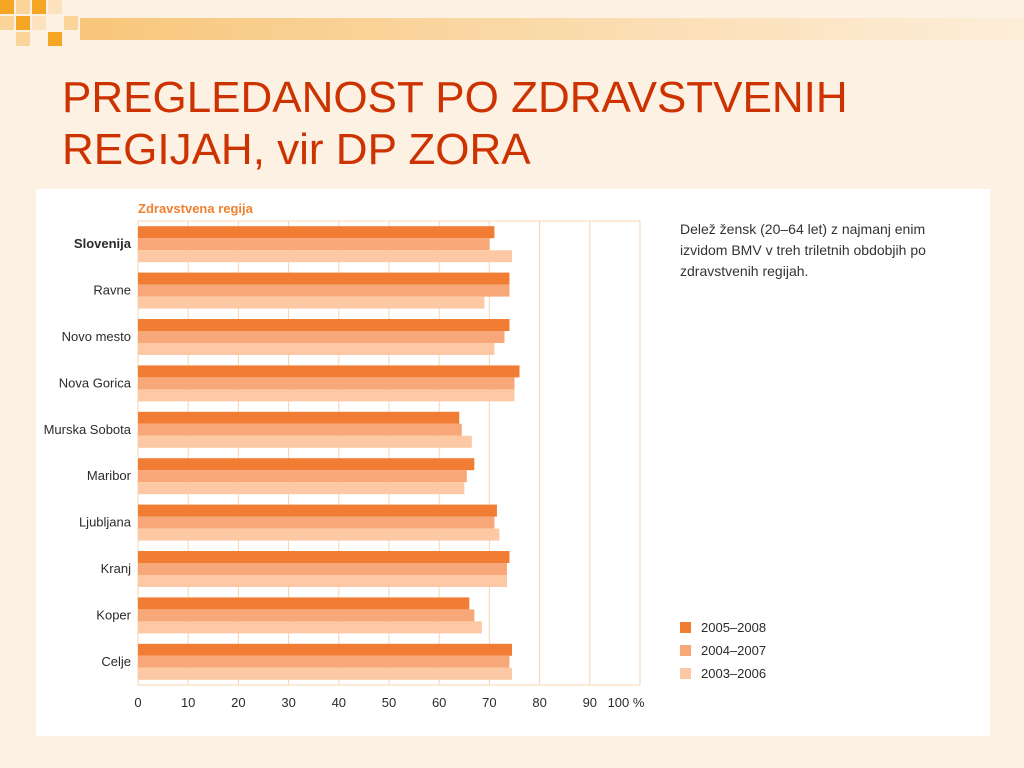 This screenshot has height=768, width=1024. What do you see at coordinates (734, 627) in the screenshot?
I see `legend-label: 2005–2008` at bounding box center [734, 627].